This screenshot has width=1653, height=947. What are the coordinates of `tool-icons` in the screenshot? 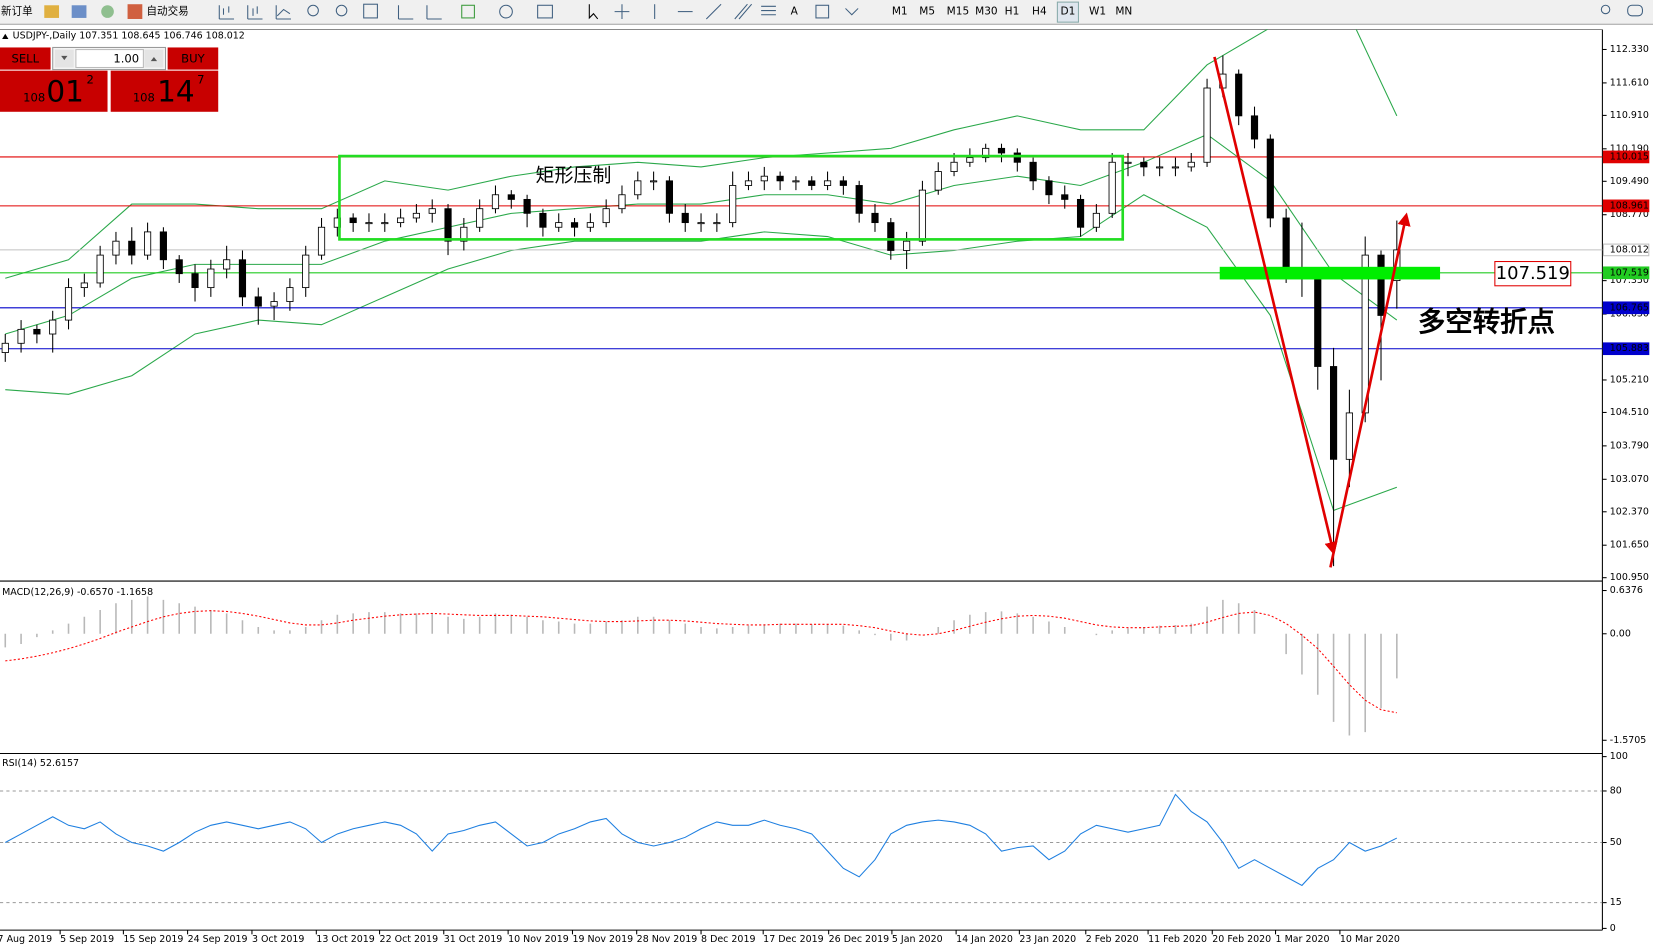 It's located at (930, 11).